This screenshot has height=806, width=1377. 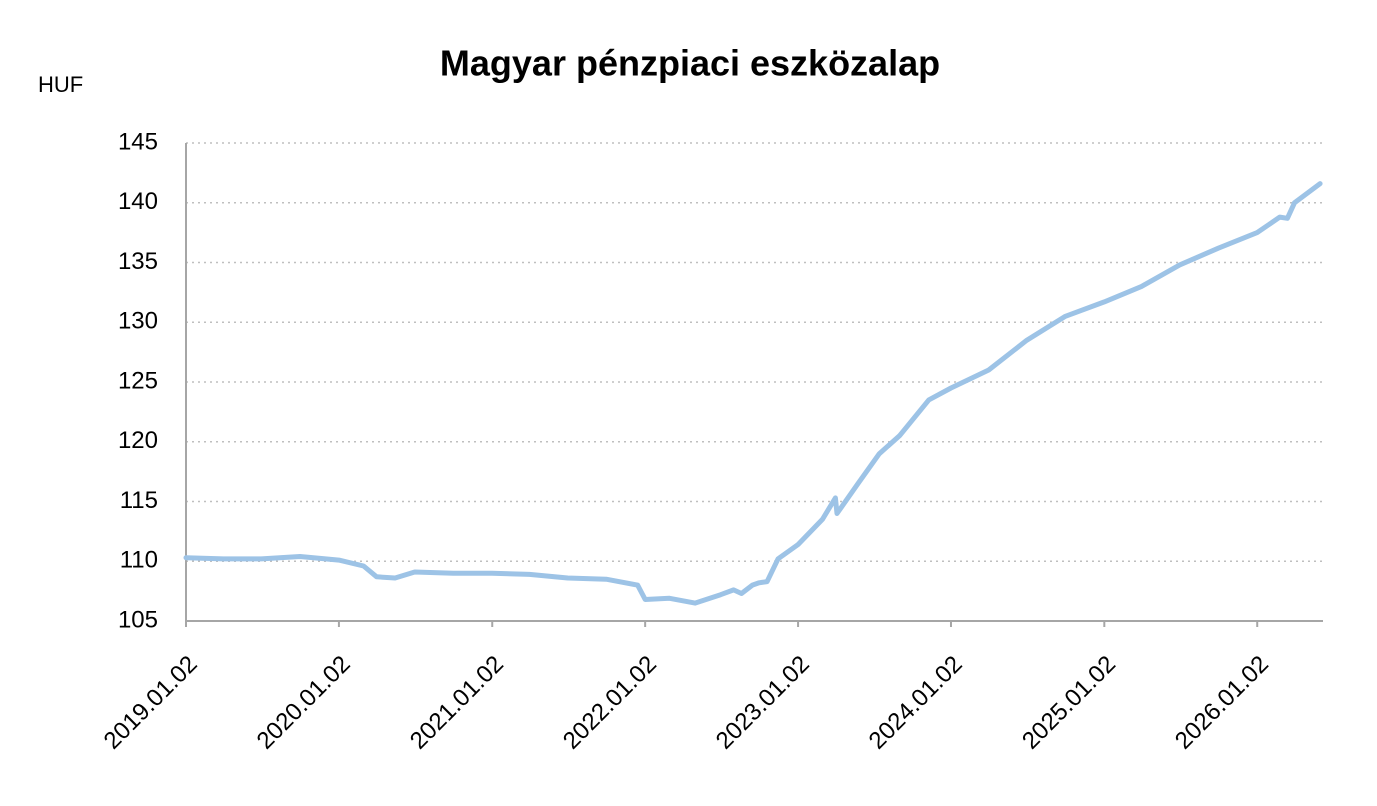 I want to click on y-tick-label: 135, so click(x=138, y=261).